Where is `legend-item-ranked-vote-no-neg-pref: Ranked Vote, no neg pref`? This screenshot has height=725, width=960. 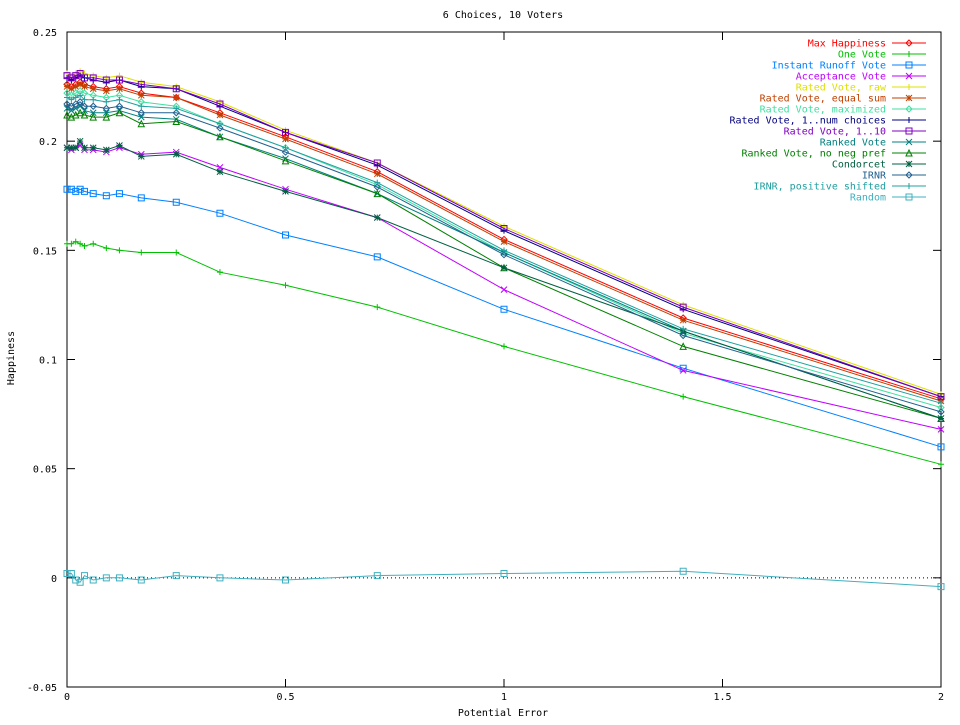
legend-item-ranked-vote-no-neg-pref: Ranked Vote, no neg pref is located at coordinates (834, 154).